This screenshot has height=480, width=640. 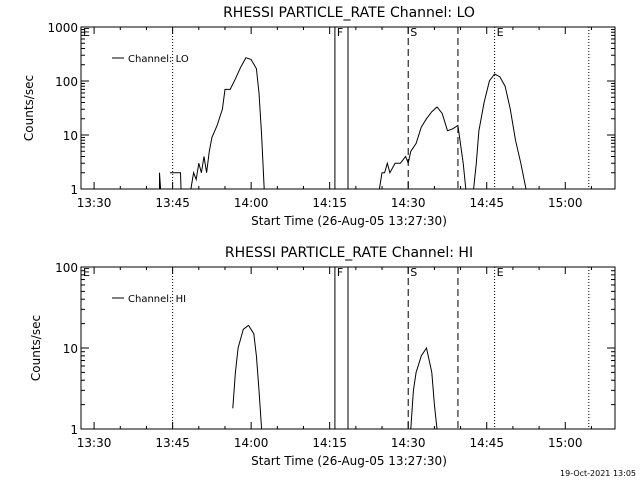 What do you see at coordinates (408, 203) in the screenshot?
I see `lo-x-tick-label: 14:30` at bounding box center [408, 203].